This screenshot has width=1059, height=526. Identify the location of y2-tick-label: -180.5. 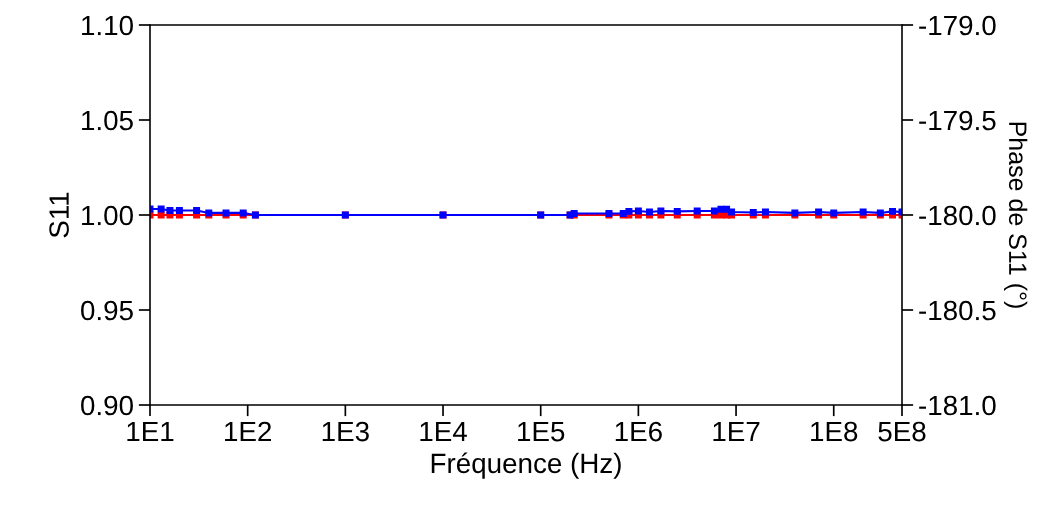
(957, 310).